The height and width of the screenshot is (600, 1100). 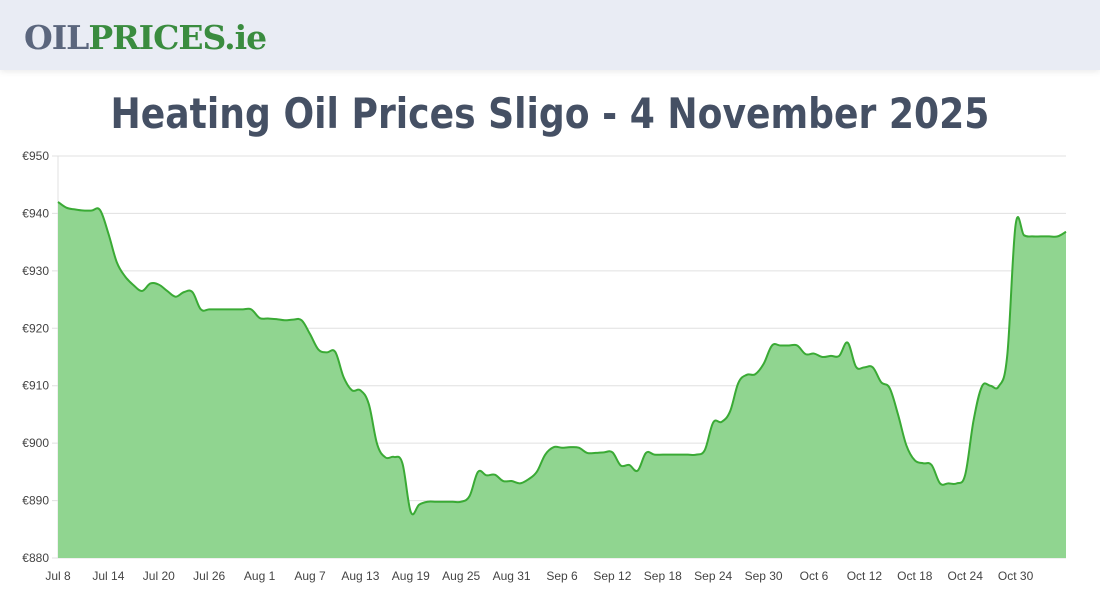 What do you see at coordinates (562, 576) in the screenshot?
I see `x-tick-label: Sep 6` at bounding box center [562, 576].